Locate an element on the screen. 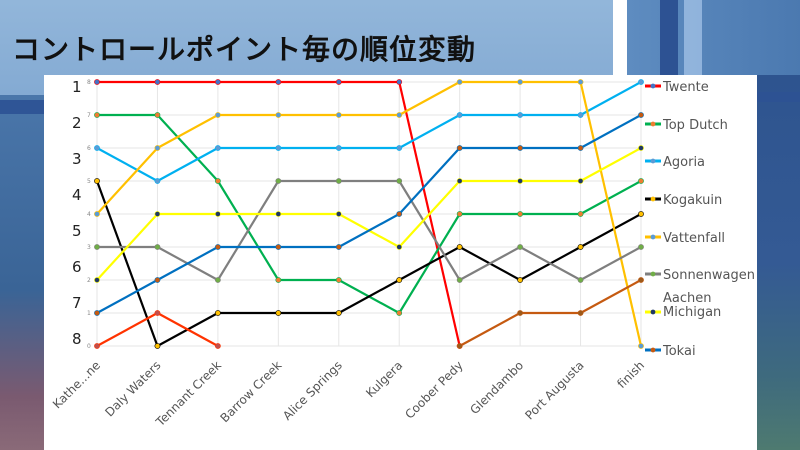 The width and height of the screenshot is (800, 450). y-tick-label: 5 is located at coordinates (89, 181).